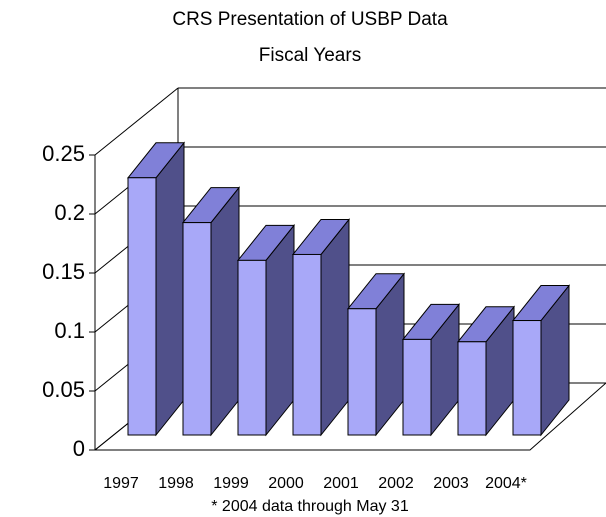 This screenshot has width=606, height=517. What do you see at coordinates (63, 271) in the screenshot?
I see `y-tick-label: 0.15` at bounding box center [63, 271].